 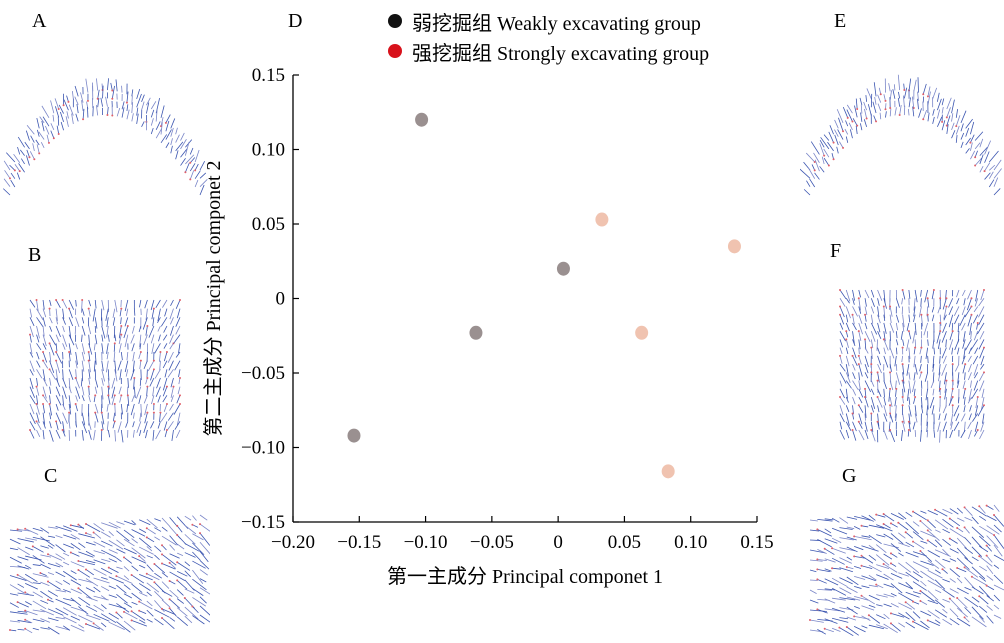 What do you see at coordinates (395, 21) in the screenshot?
I see `legend-marker-weak` at bounding box center [395, 21].